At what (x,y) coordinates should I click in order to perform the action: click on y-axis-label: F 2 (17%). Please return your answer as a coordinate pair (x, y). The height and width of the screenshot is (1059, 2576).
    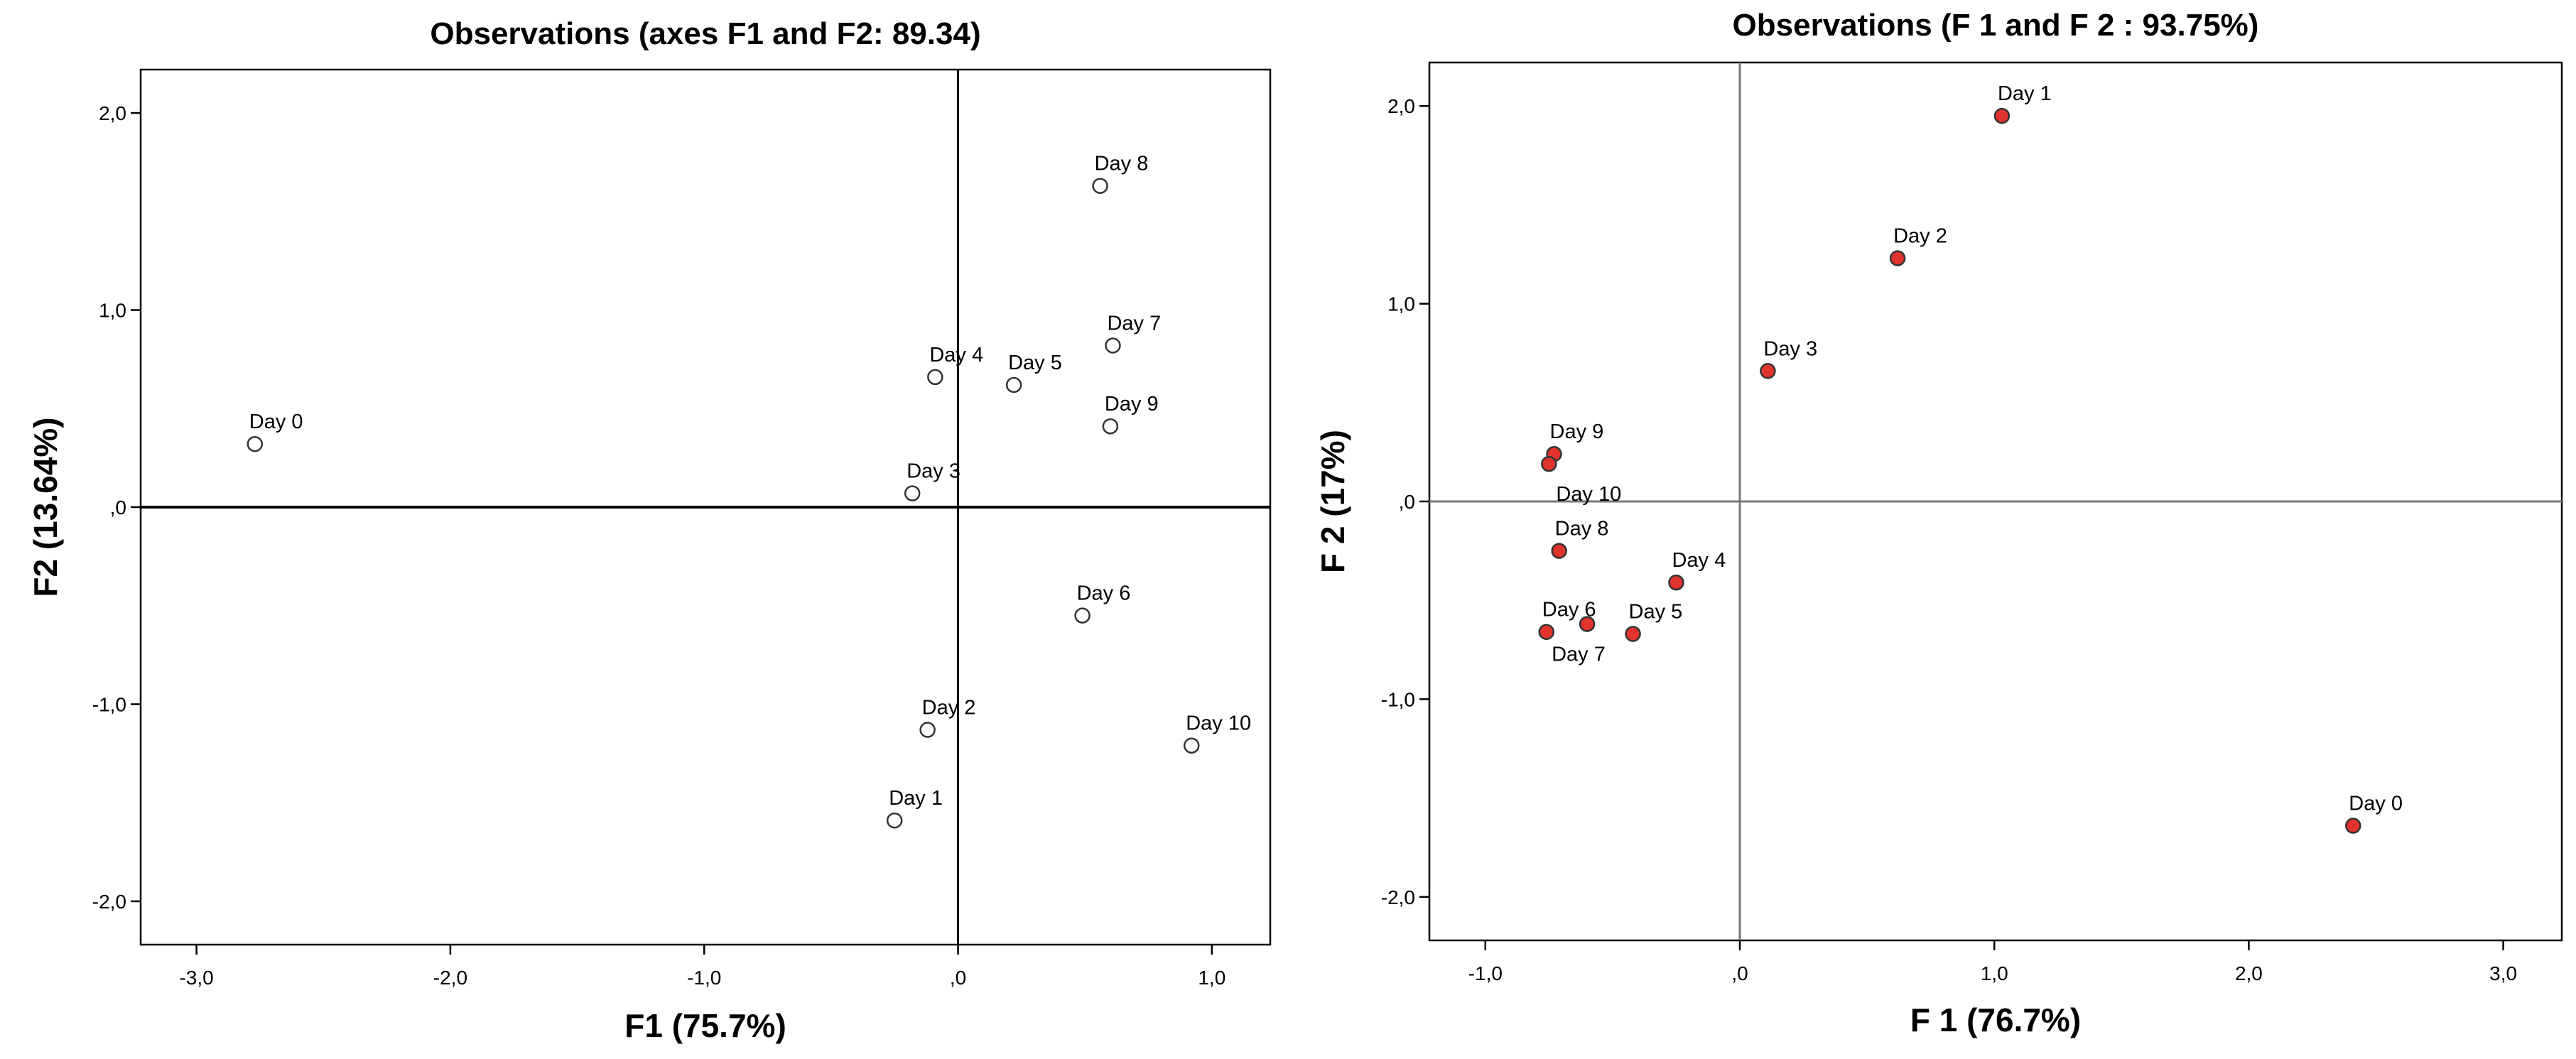
    Looking at the image, I should click on (1332, 501).